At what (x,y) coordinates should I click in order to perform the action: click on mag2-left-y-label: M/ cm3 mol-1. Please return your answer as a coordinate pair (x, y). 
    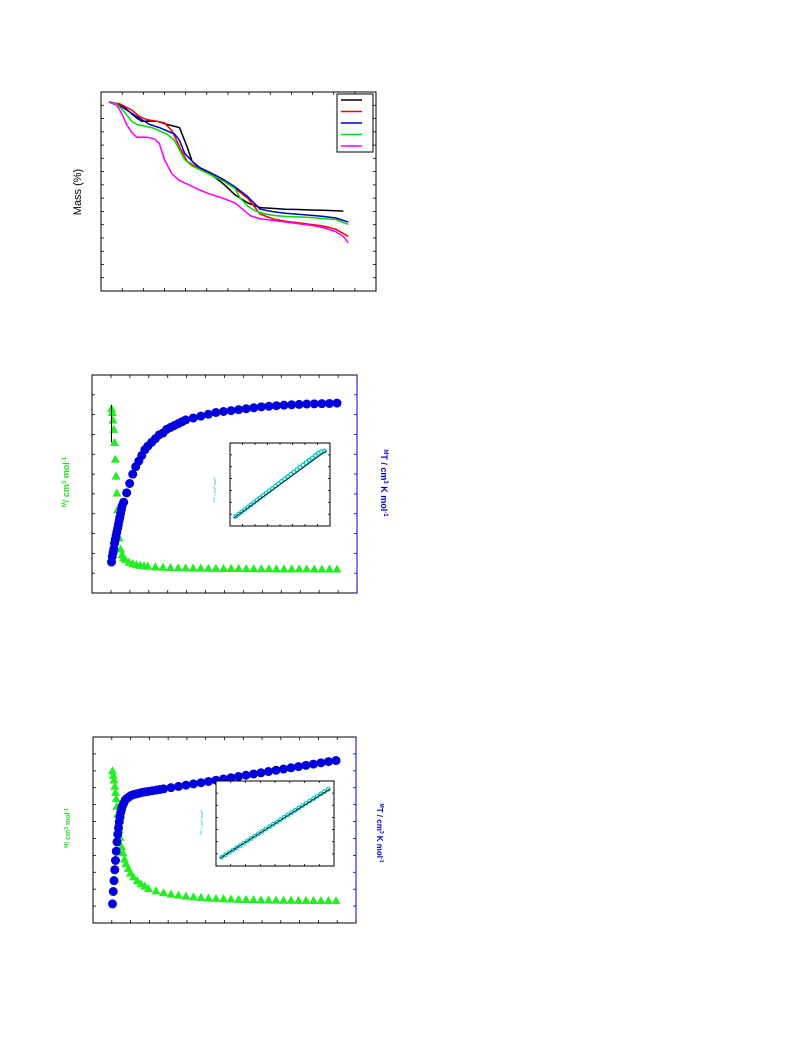
    Looking at the image, I should click on (68, 828).